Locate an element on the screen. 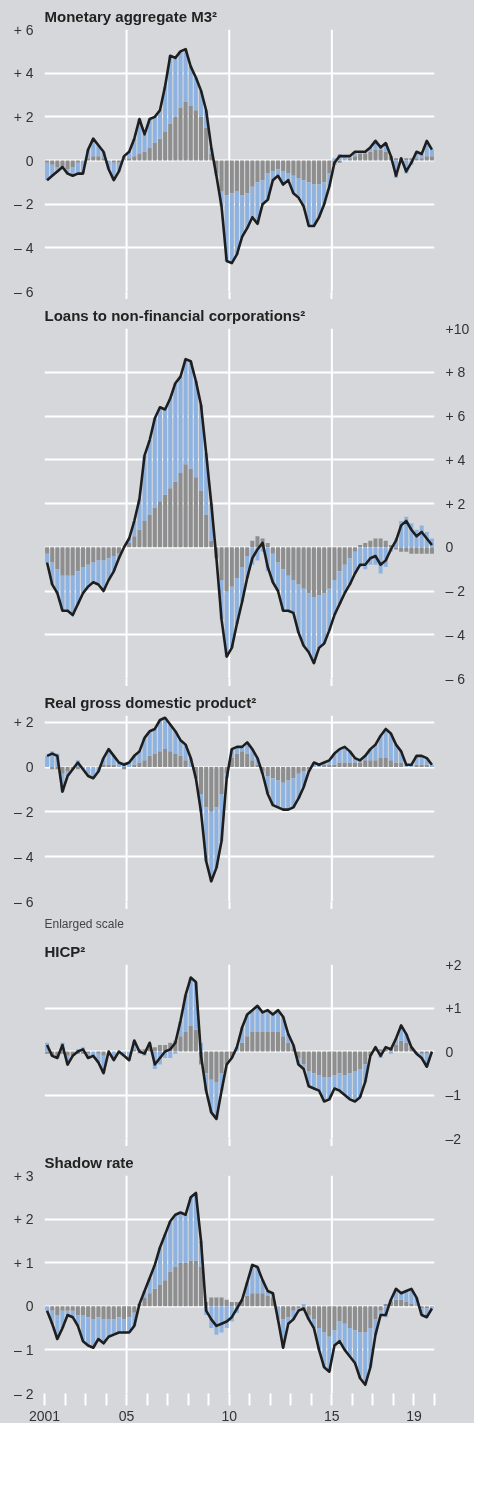 The height and width of the screenshot is (1506, 491). y-tick-label: + 3 is located at coordinates (23, 1175).